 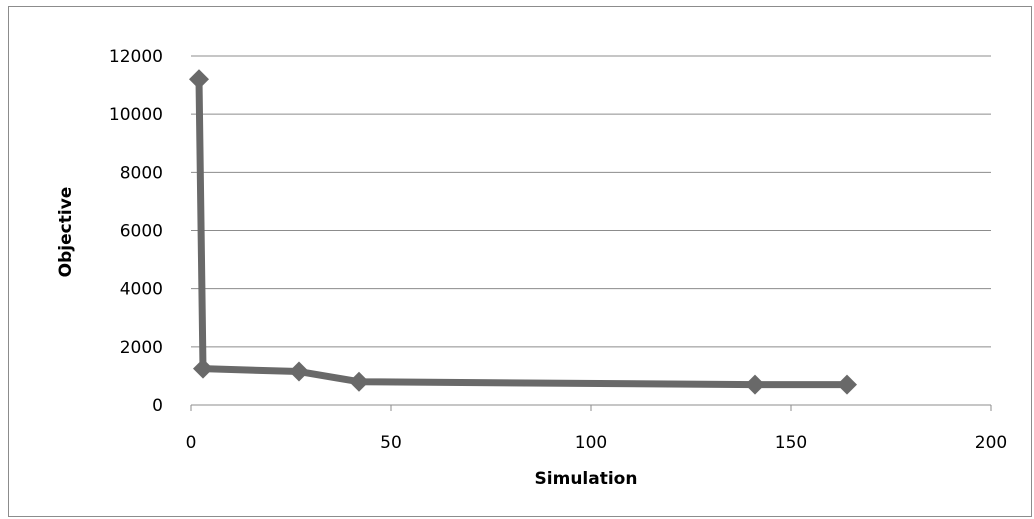 What do you see at coordinates (391, 443) in the screenshot?
I see `x-tick-label: 50` at bounding box center [391, 443].